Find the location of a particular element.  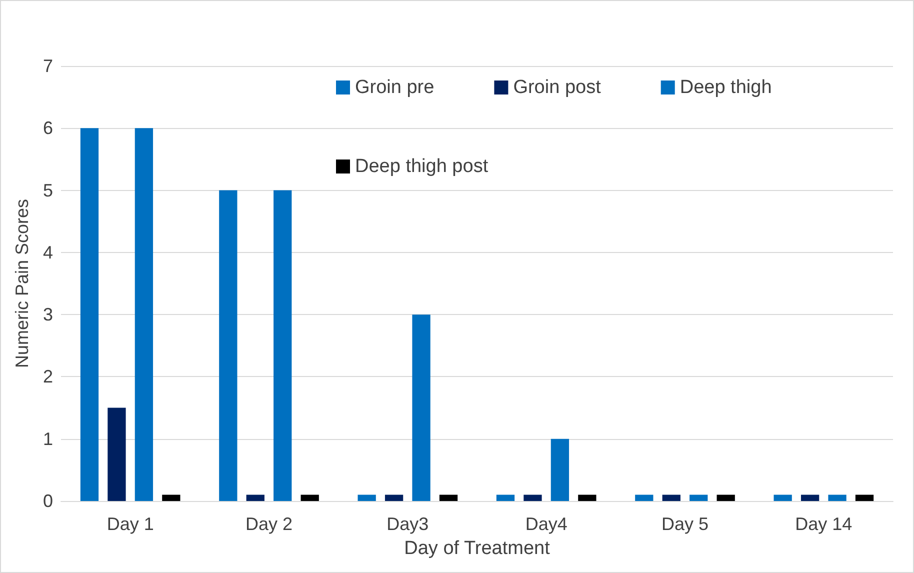

x-tick-label: Day 14 is located at coordinates (823, 524).